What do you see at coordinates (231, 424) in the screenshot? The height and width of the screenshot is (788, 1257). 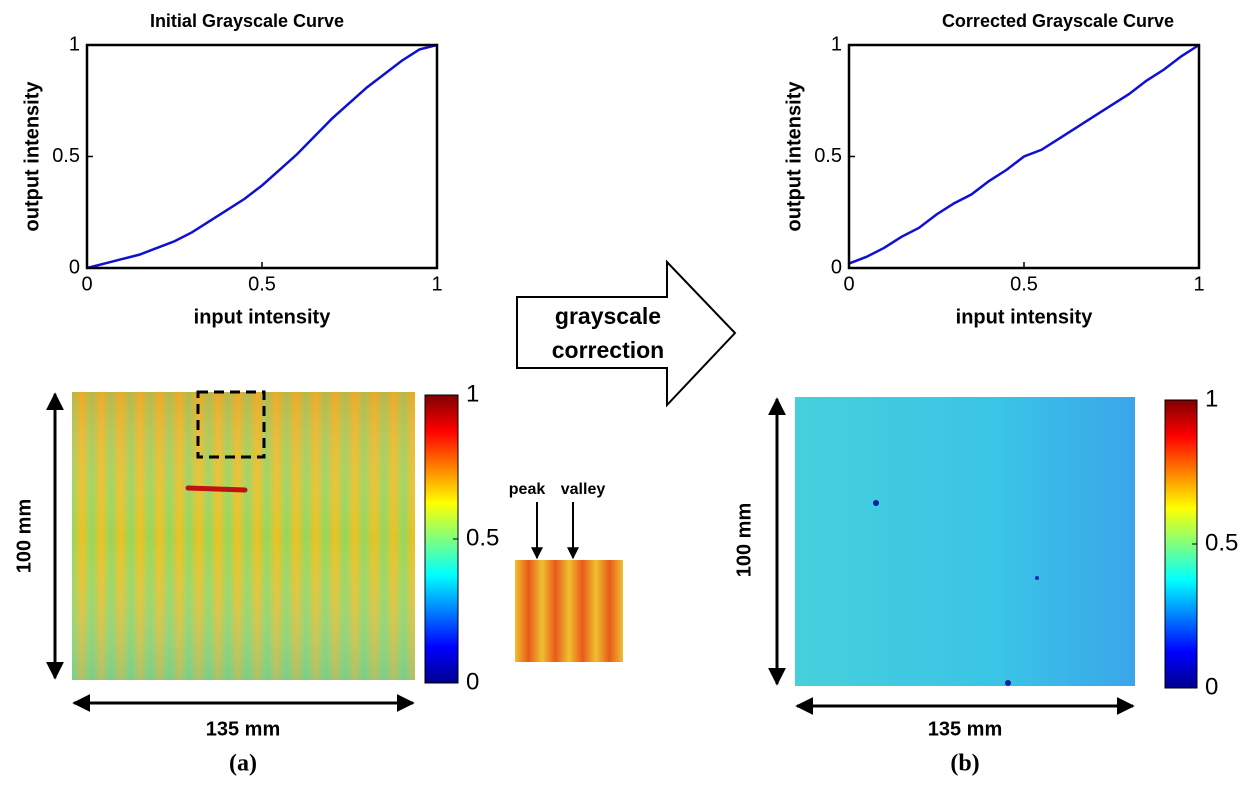 I see `zoom-box` at bounding box center [231, 424].